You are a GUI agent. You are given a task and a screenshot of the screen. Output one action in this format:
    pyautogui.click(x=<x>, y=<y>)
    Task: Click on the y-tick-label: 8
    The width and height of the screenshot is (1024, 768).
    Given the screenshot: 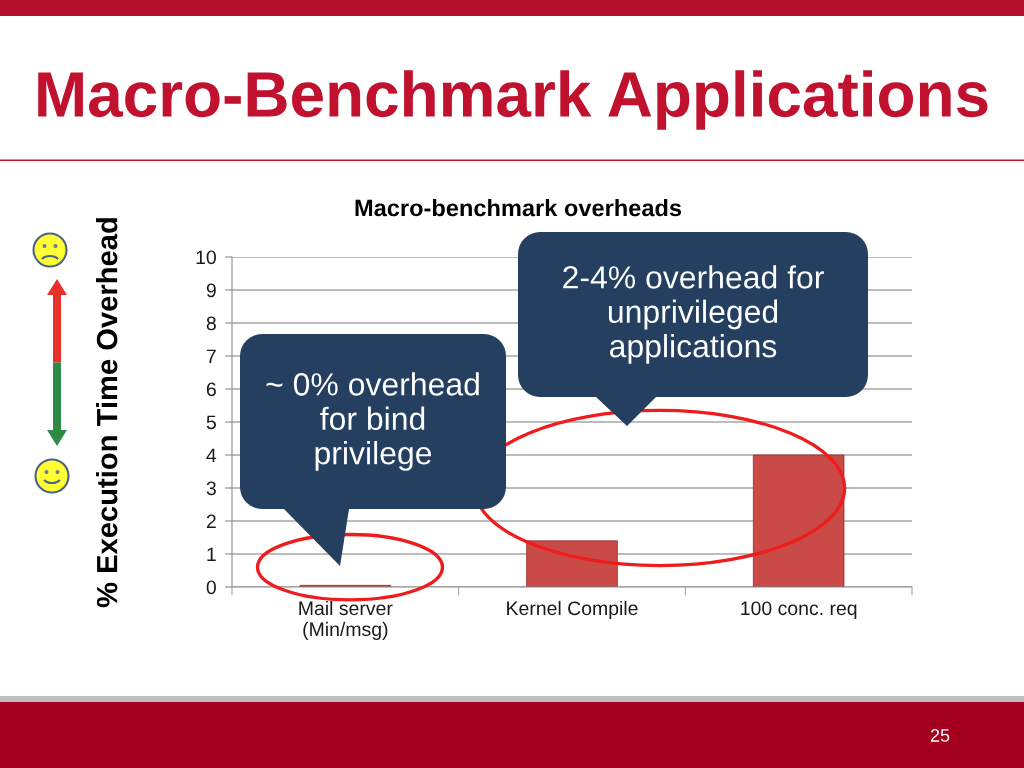 What is the action you would take?
    pyautogui.click(x=211, y=323)
    